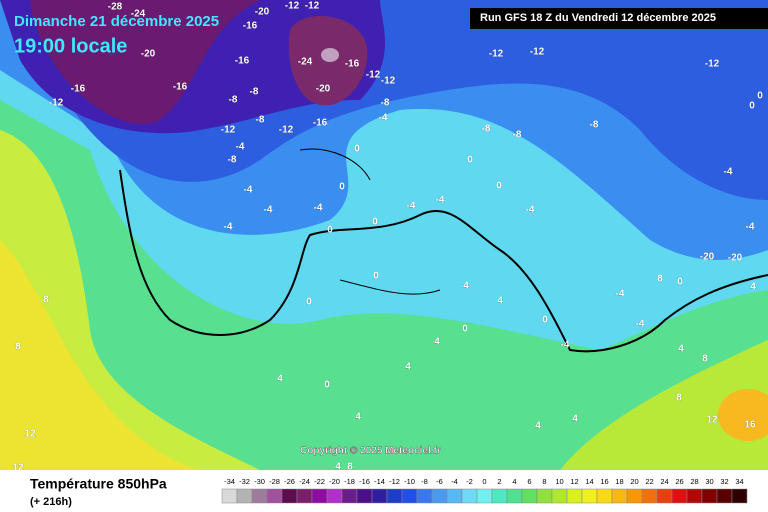 Image resolution: width=768 pixels, height=512 pixels. I want to click on contour-label: 16, so click(750, 425).